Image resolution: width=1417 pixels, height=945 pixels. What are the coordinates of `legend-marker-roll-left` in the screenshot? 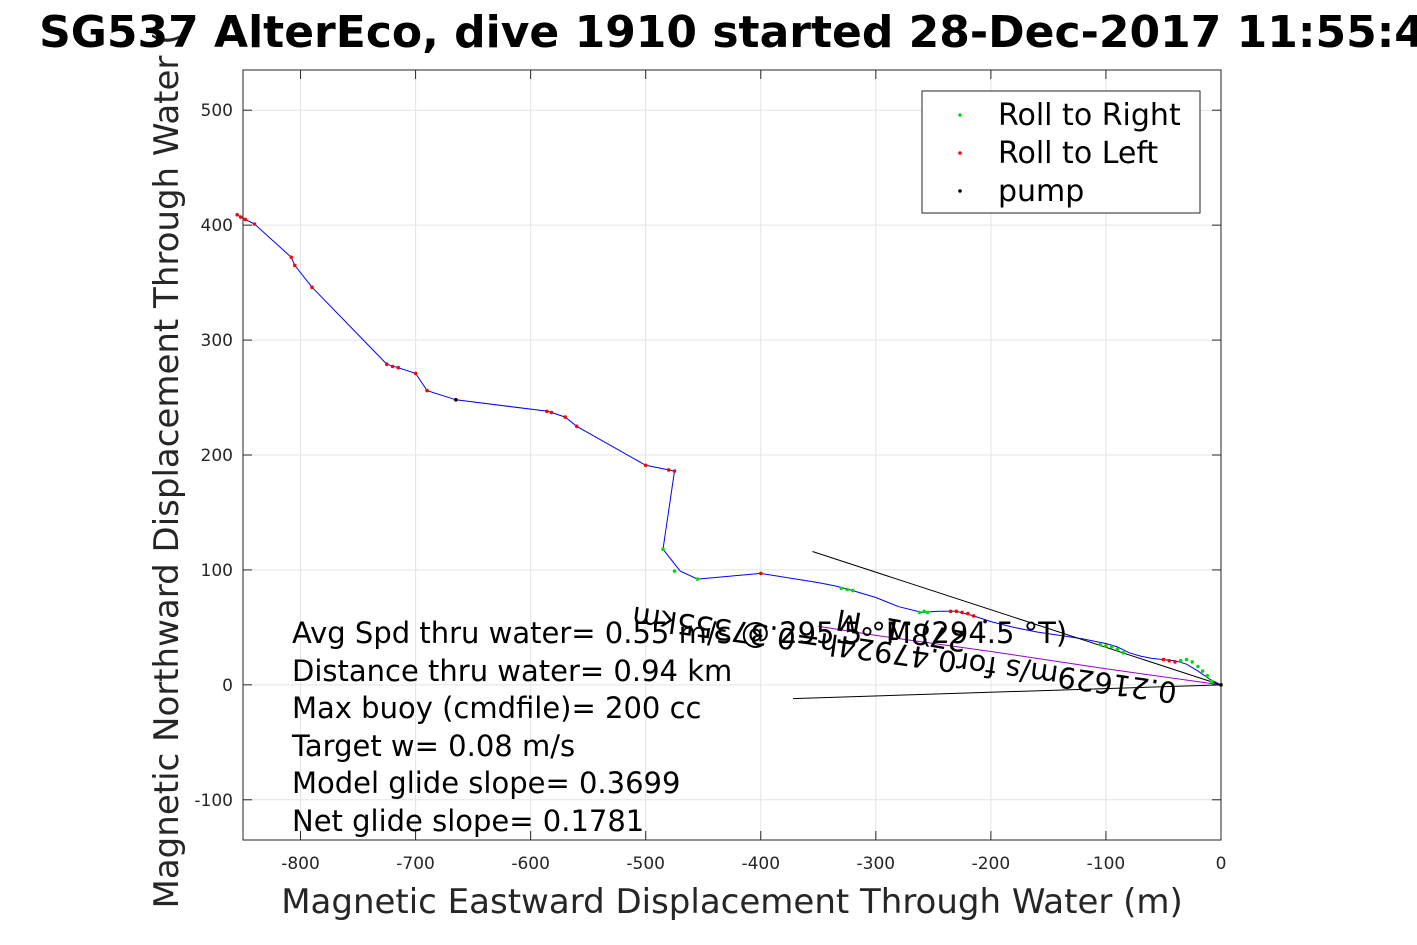 It's located at (960, 153).